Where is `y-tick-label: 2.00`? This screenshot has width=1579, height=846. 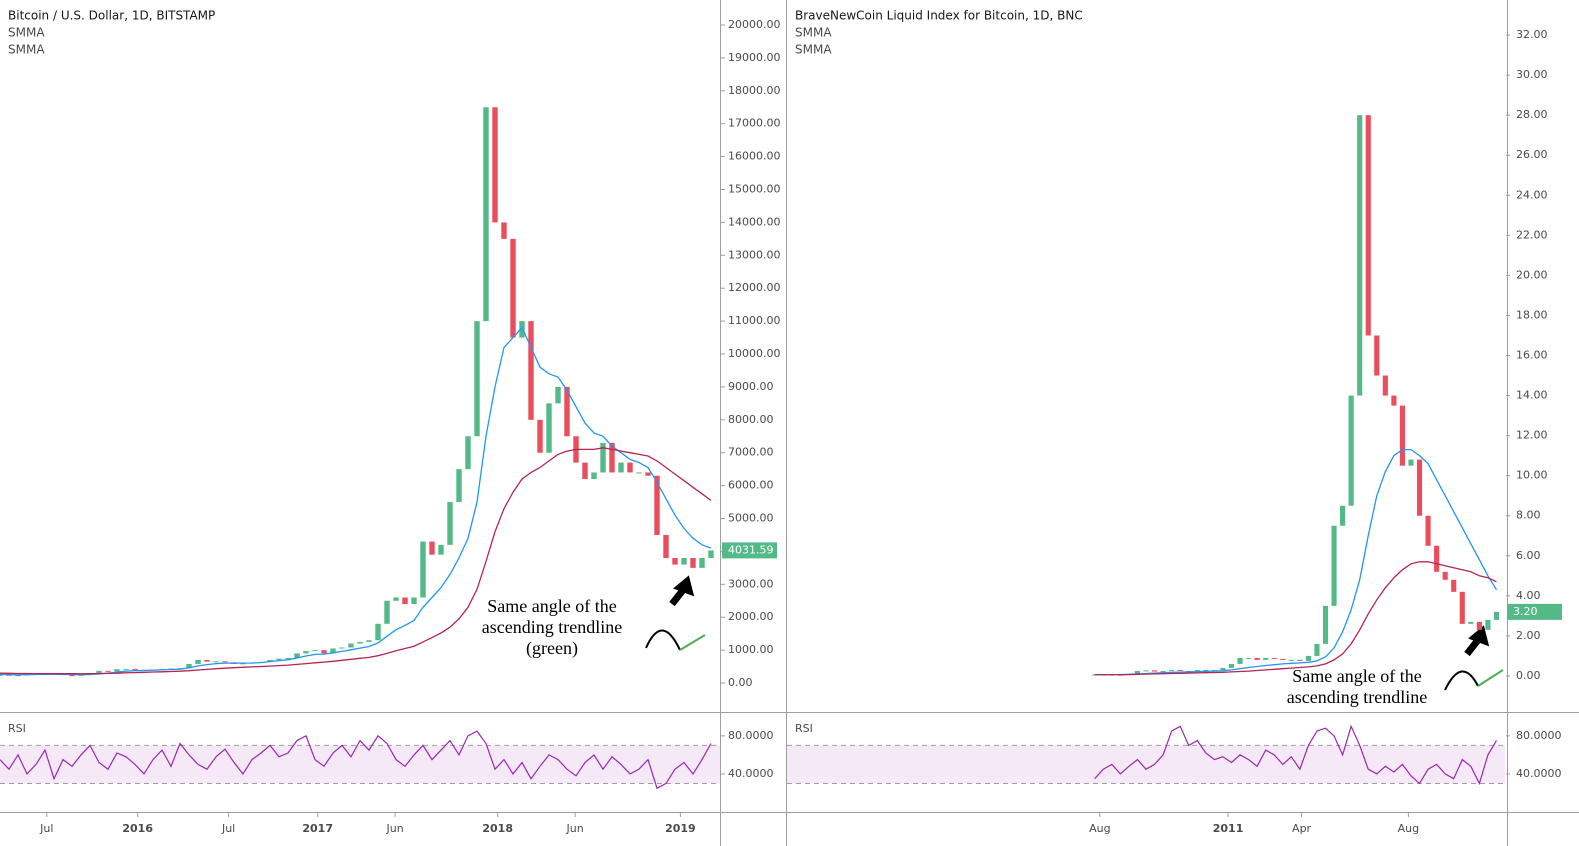 y-tick-label: 2.00 is located at coordinates (1528, 635).